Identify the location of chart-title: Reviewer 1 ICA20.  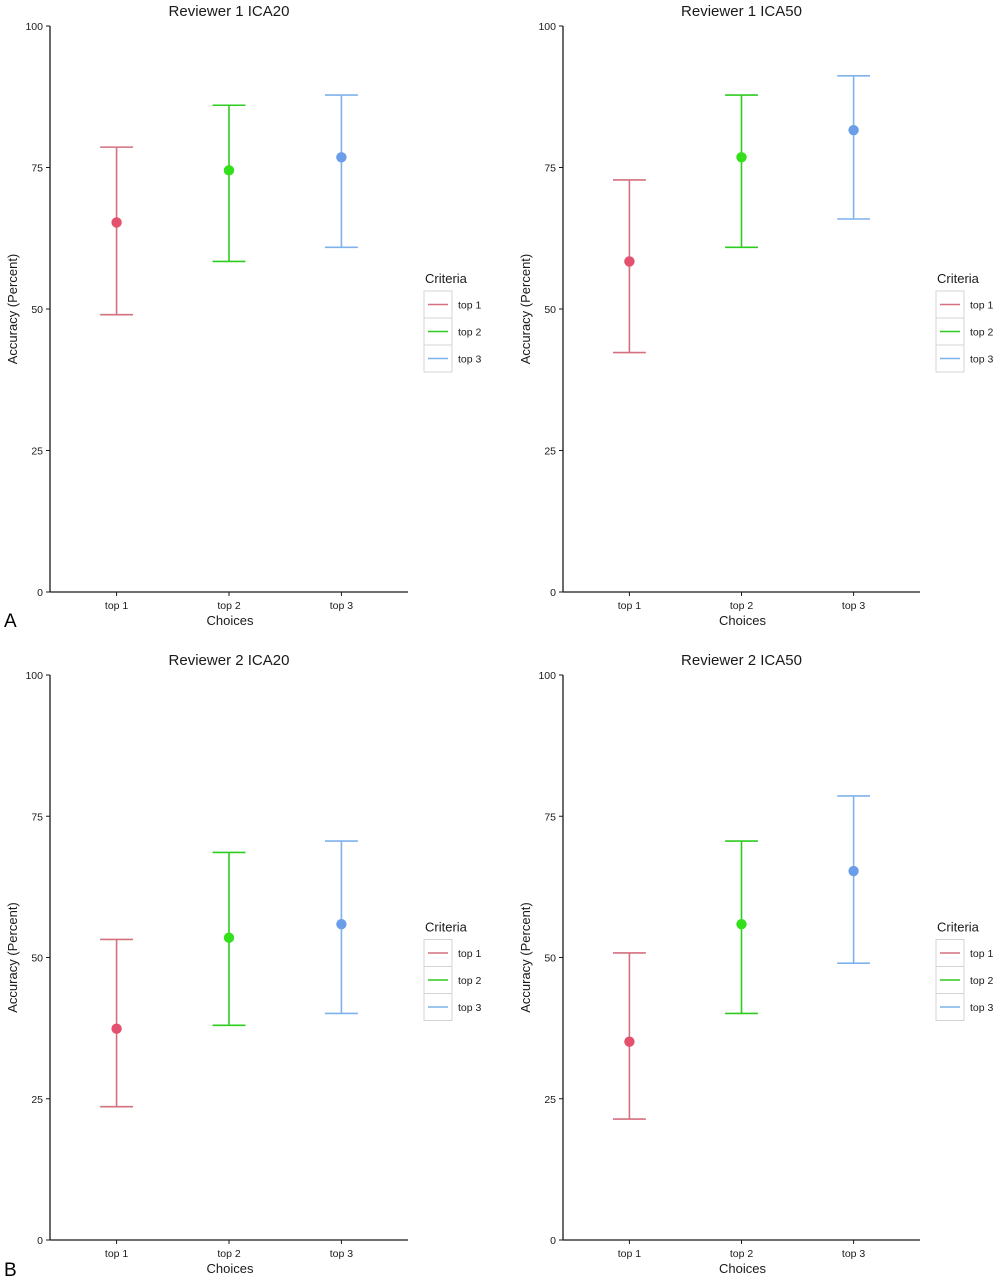
(229, 11).